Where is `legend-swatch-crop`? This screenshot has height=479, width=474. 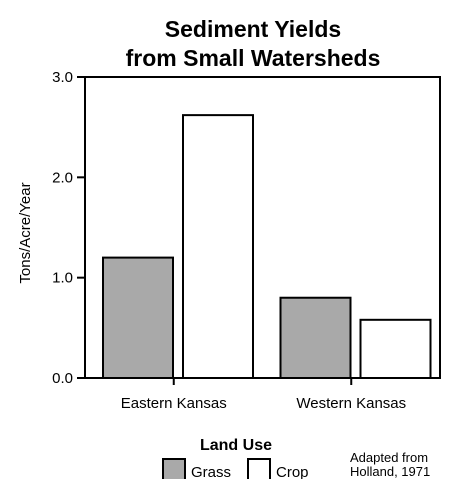
legend-swatch-crop is located at coordinates (259, 468).